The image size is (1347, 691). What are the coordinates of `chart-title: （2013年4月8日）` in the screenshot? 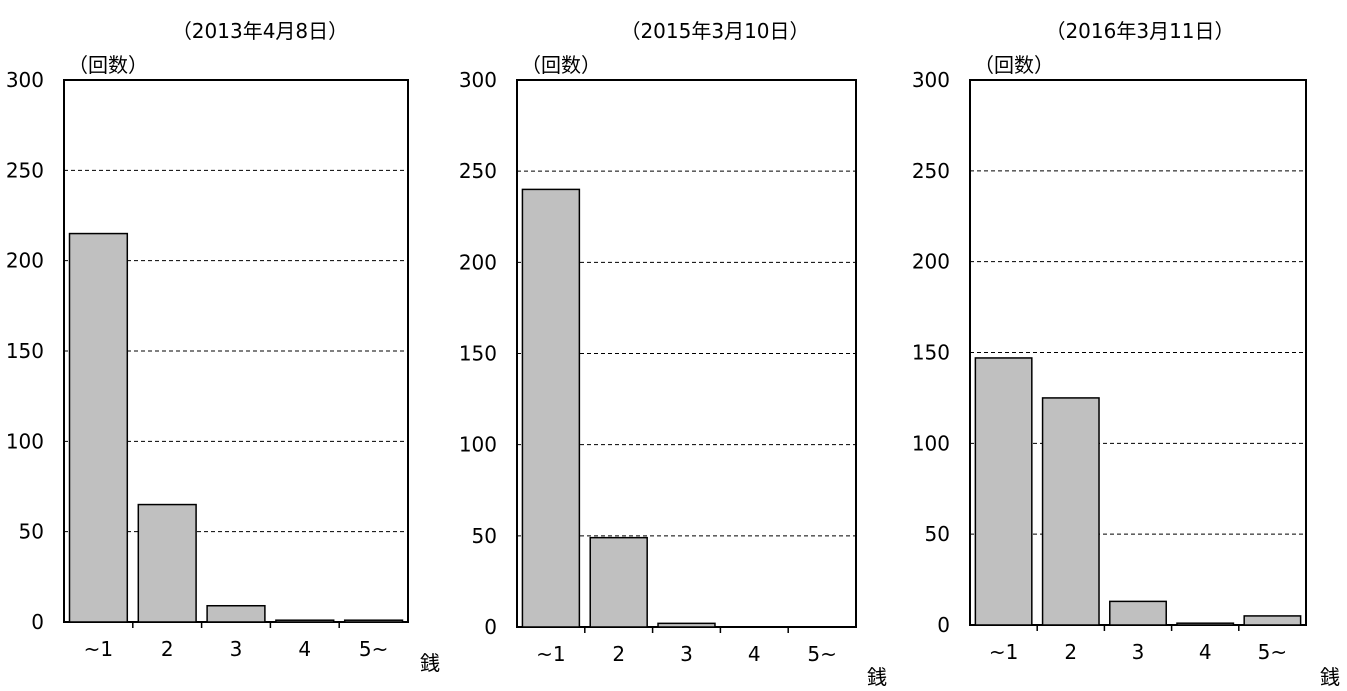 It's located at (260, 31).